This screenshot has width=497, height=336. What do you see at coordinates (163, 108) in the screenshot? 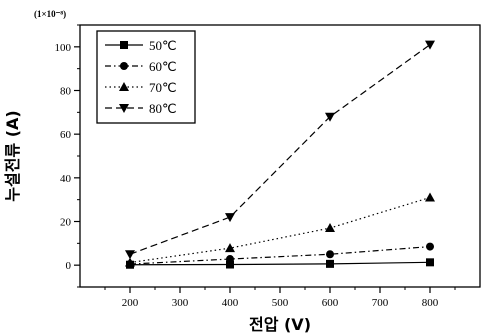
I see `legend-label: 80℃` at bounding box center [163, 108].